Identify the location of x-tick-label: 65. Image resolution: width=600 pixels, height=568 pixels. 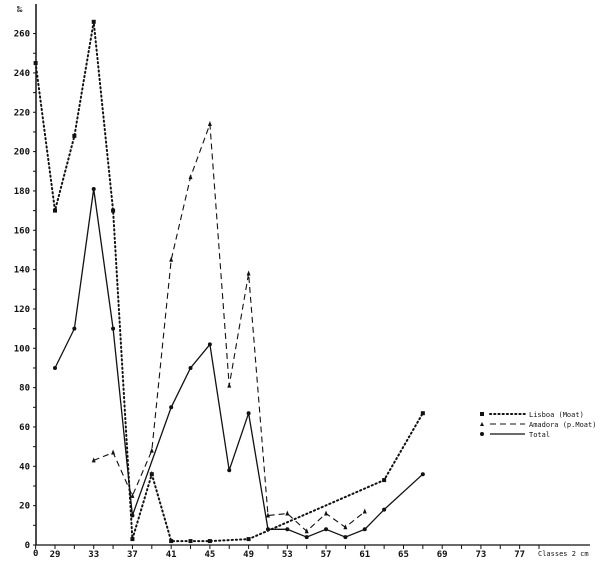
(403, 555).